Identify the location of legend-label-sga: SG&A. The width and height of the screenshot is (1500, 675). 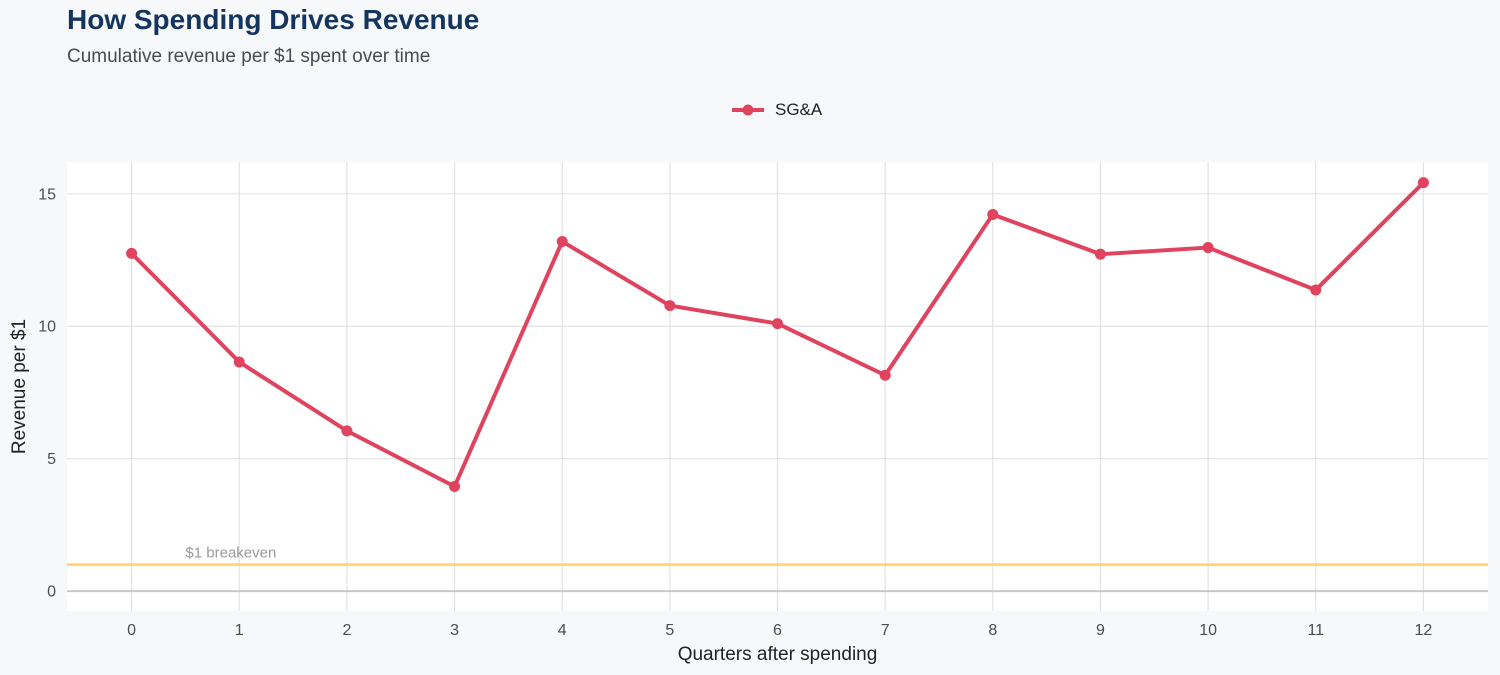
(799, 109).